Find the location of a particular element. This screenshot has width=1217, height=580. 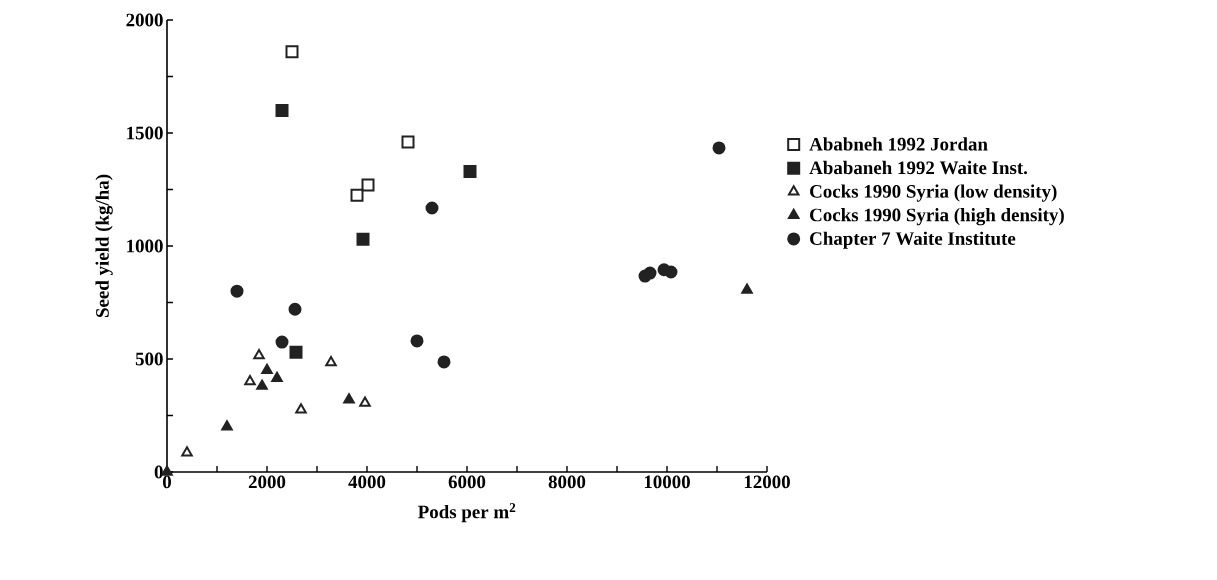

x-tick-label: 2000 is located at coordinates (267, 482).